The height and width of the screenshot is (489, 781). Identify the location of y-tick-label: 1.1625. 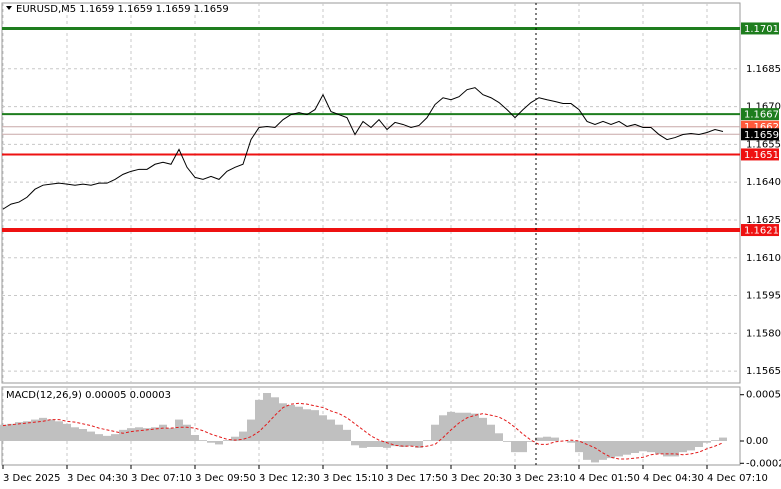
(763, 220).